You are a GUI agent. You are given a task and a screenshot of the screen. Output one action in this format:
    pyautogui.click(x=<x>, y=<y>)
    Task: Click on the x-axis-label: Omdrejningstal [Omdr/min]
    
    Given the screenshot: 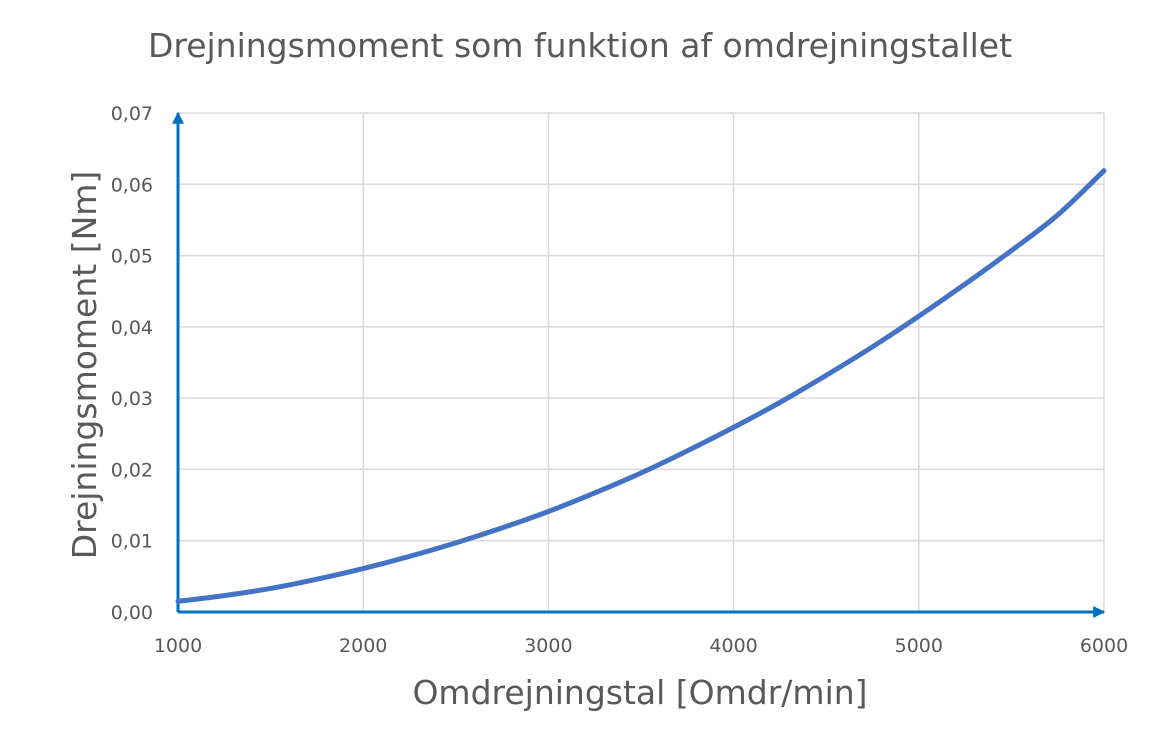 What is the action you would take?
    pyautogui.click(x=640, y=692)
    